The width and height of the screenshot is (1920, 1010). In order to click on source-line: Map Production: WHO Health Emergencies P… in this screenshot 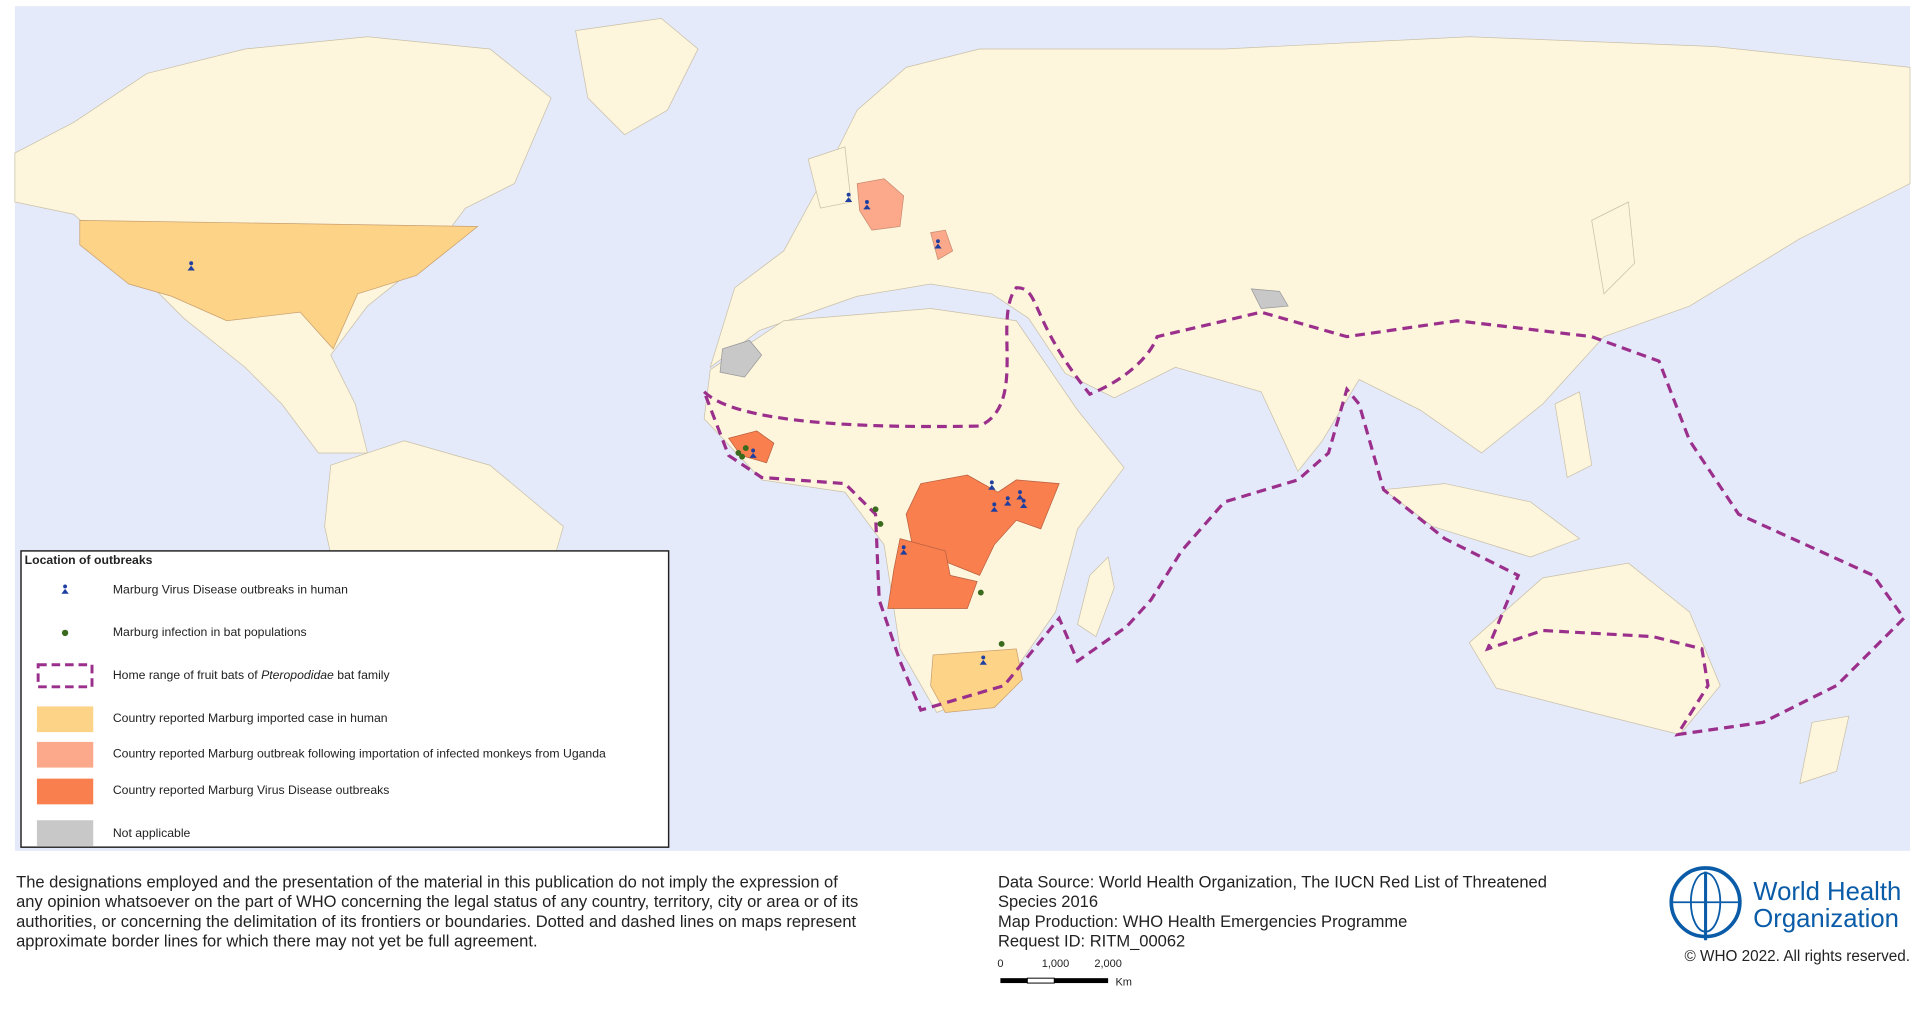, I will do `click(1202, 921)`.